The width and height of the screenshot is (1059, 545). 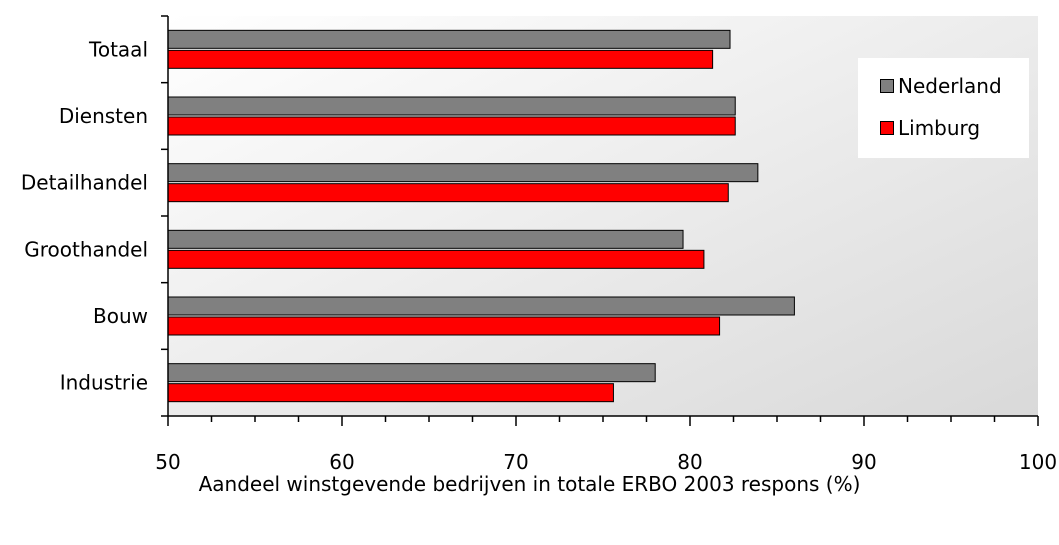 What do you see at coordinates (689, 462) in the screenshot?
I see `x-tick-label: 80` at bounding box center [689, 462].